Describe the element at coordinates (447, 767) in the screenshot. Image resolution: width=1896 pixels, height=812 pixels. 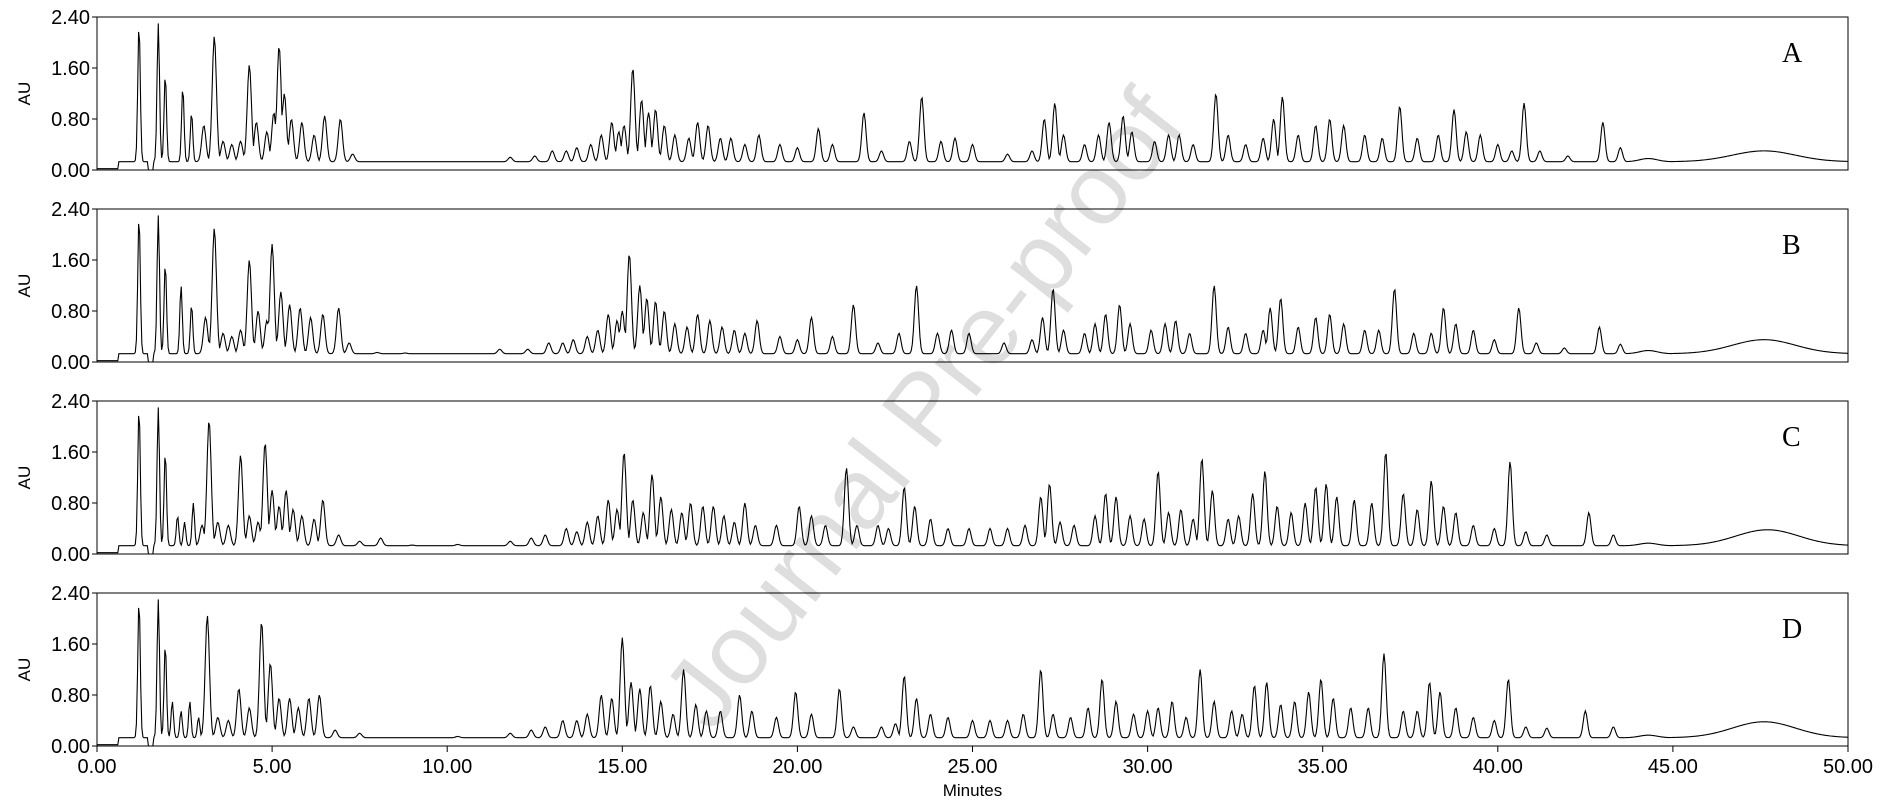
I see `x-tick-label: 10.00` at that location.